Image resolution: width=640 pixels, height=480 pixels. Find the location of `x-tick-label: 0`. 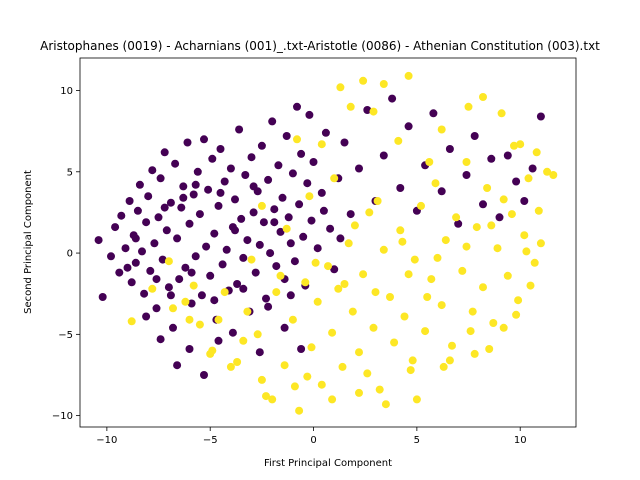

x-tick-label: 0 is located at coordinates (313, 440).